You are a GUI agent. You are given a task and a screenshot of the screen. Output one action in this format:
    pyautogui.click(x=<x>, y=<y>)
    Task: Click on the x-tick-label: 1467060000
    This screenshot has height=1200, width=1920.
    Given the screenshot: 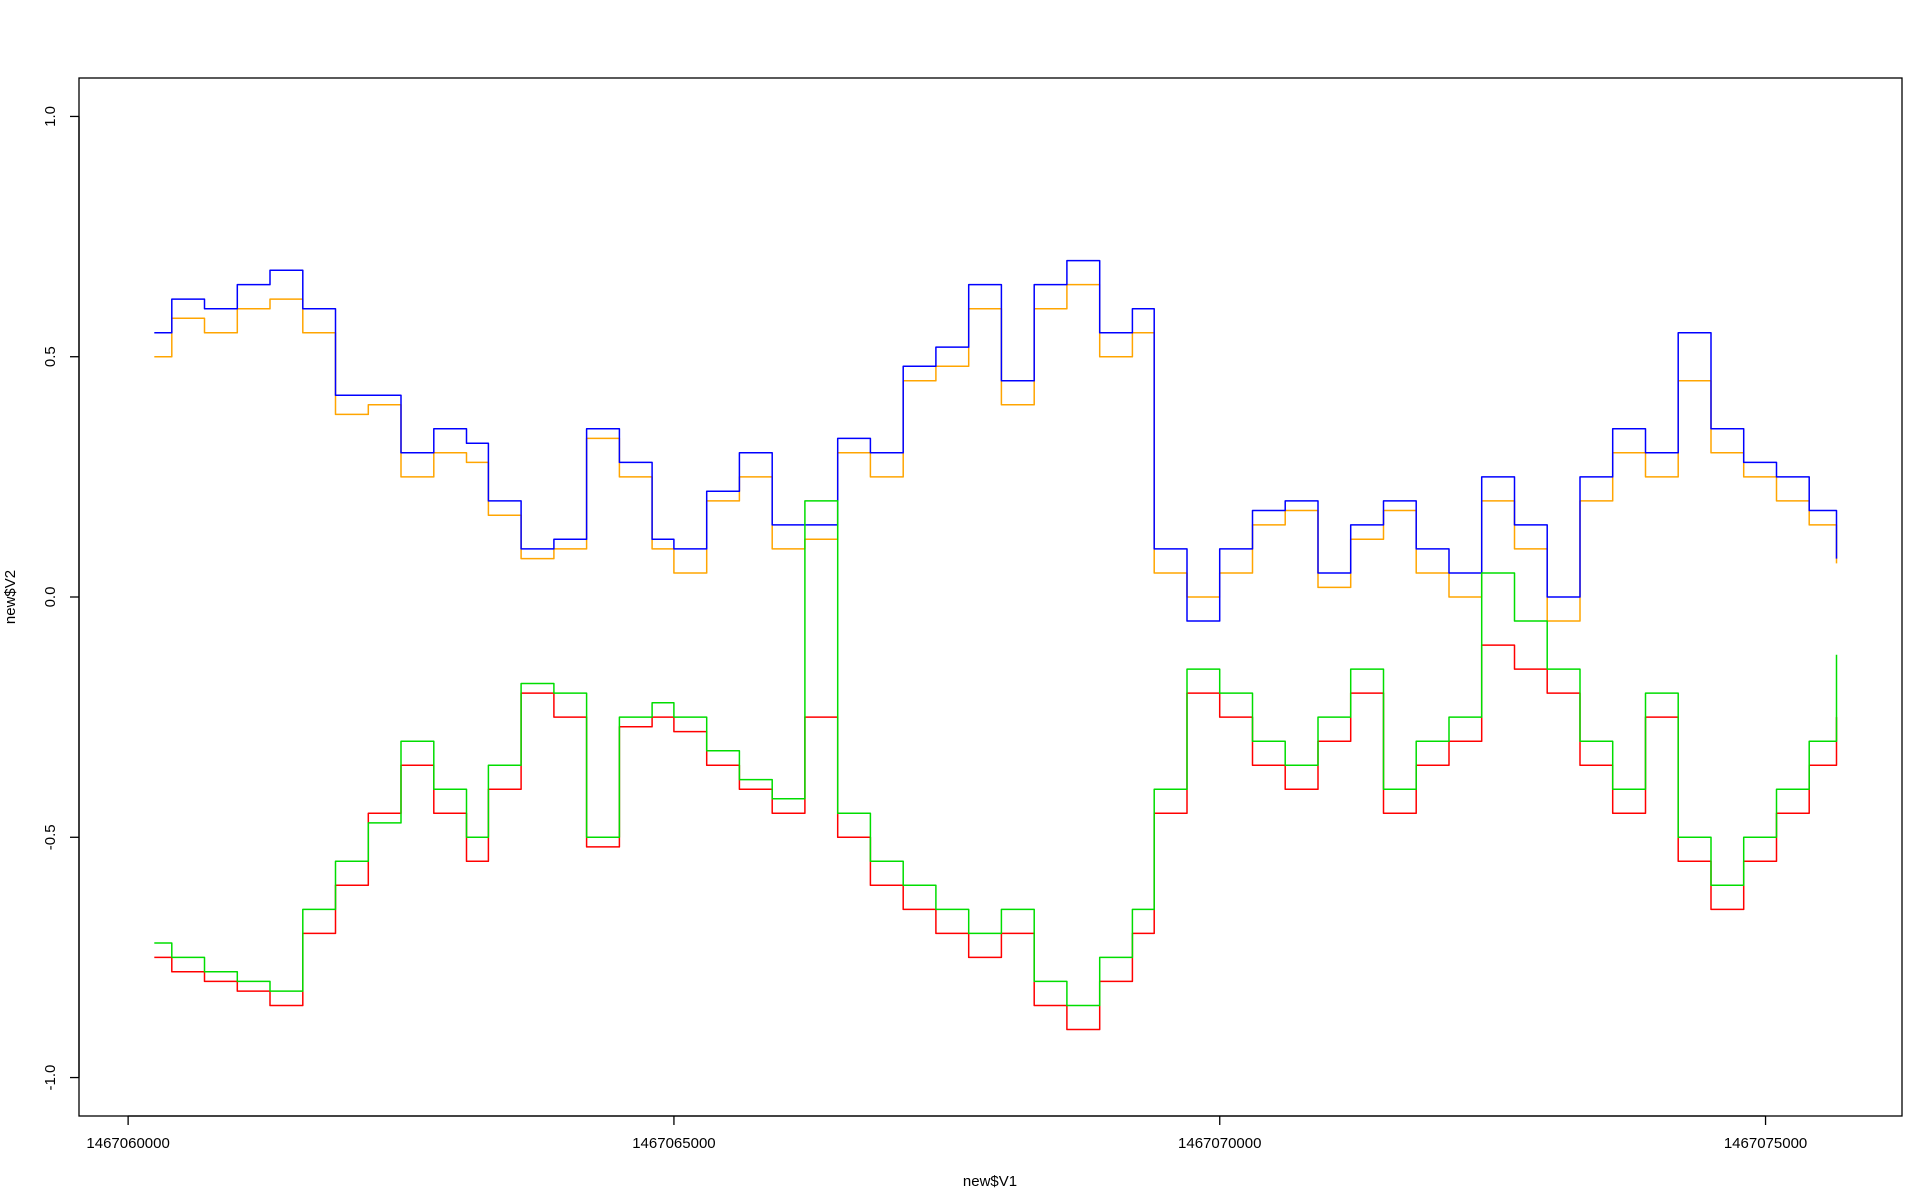 What is the action you would take?
    pyautogui.click(x=127, y=1143)
    